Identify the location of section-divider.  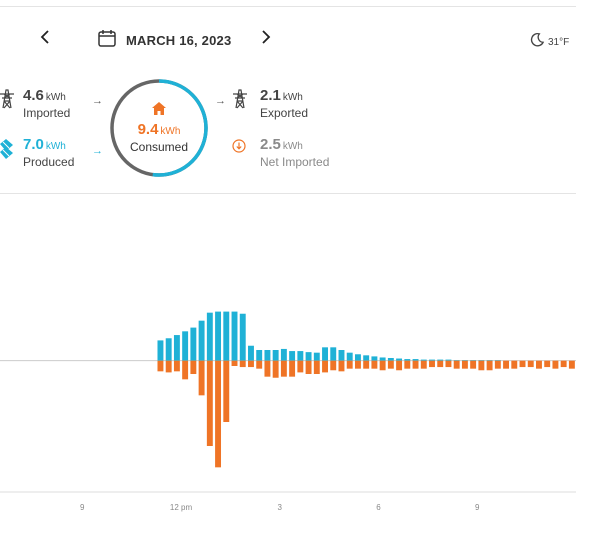
(288, 193).